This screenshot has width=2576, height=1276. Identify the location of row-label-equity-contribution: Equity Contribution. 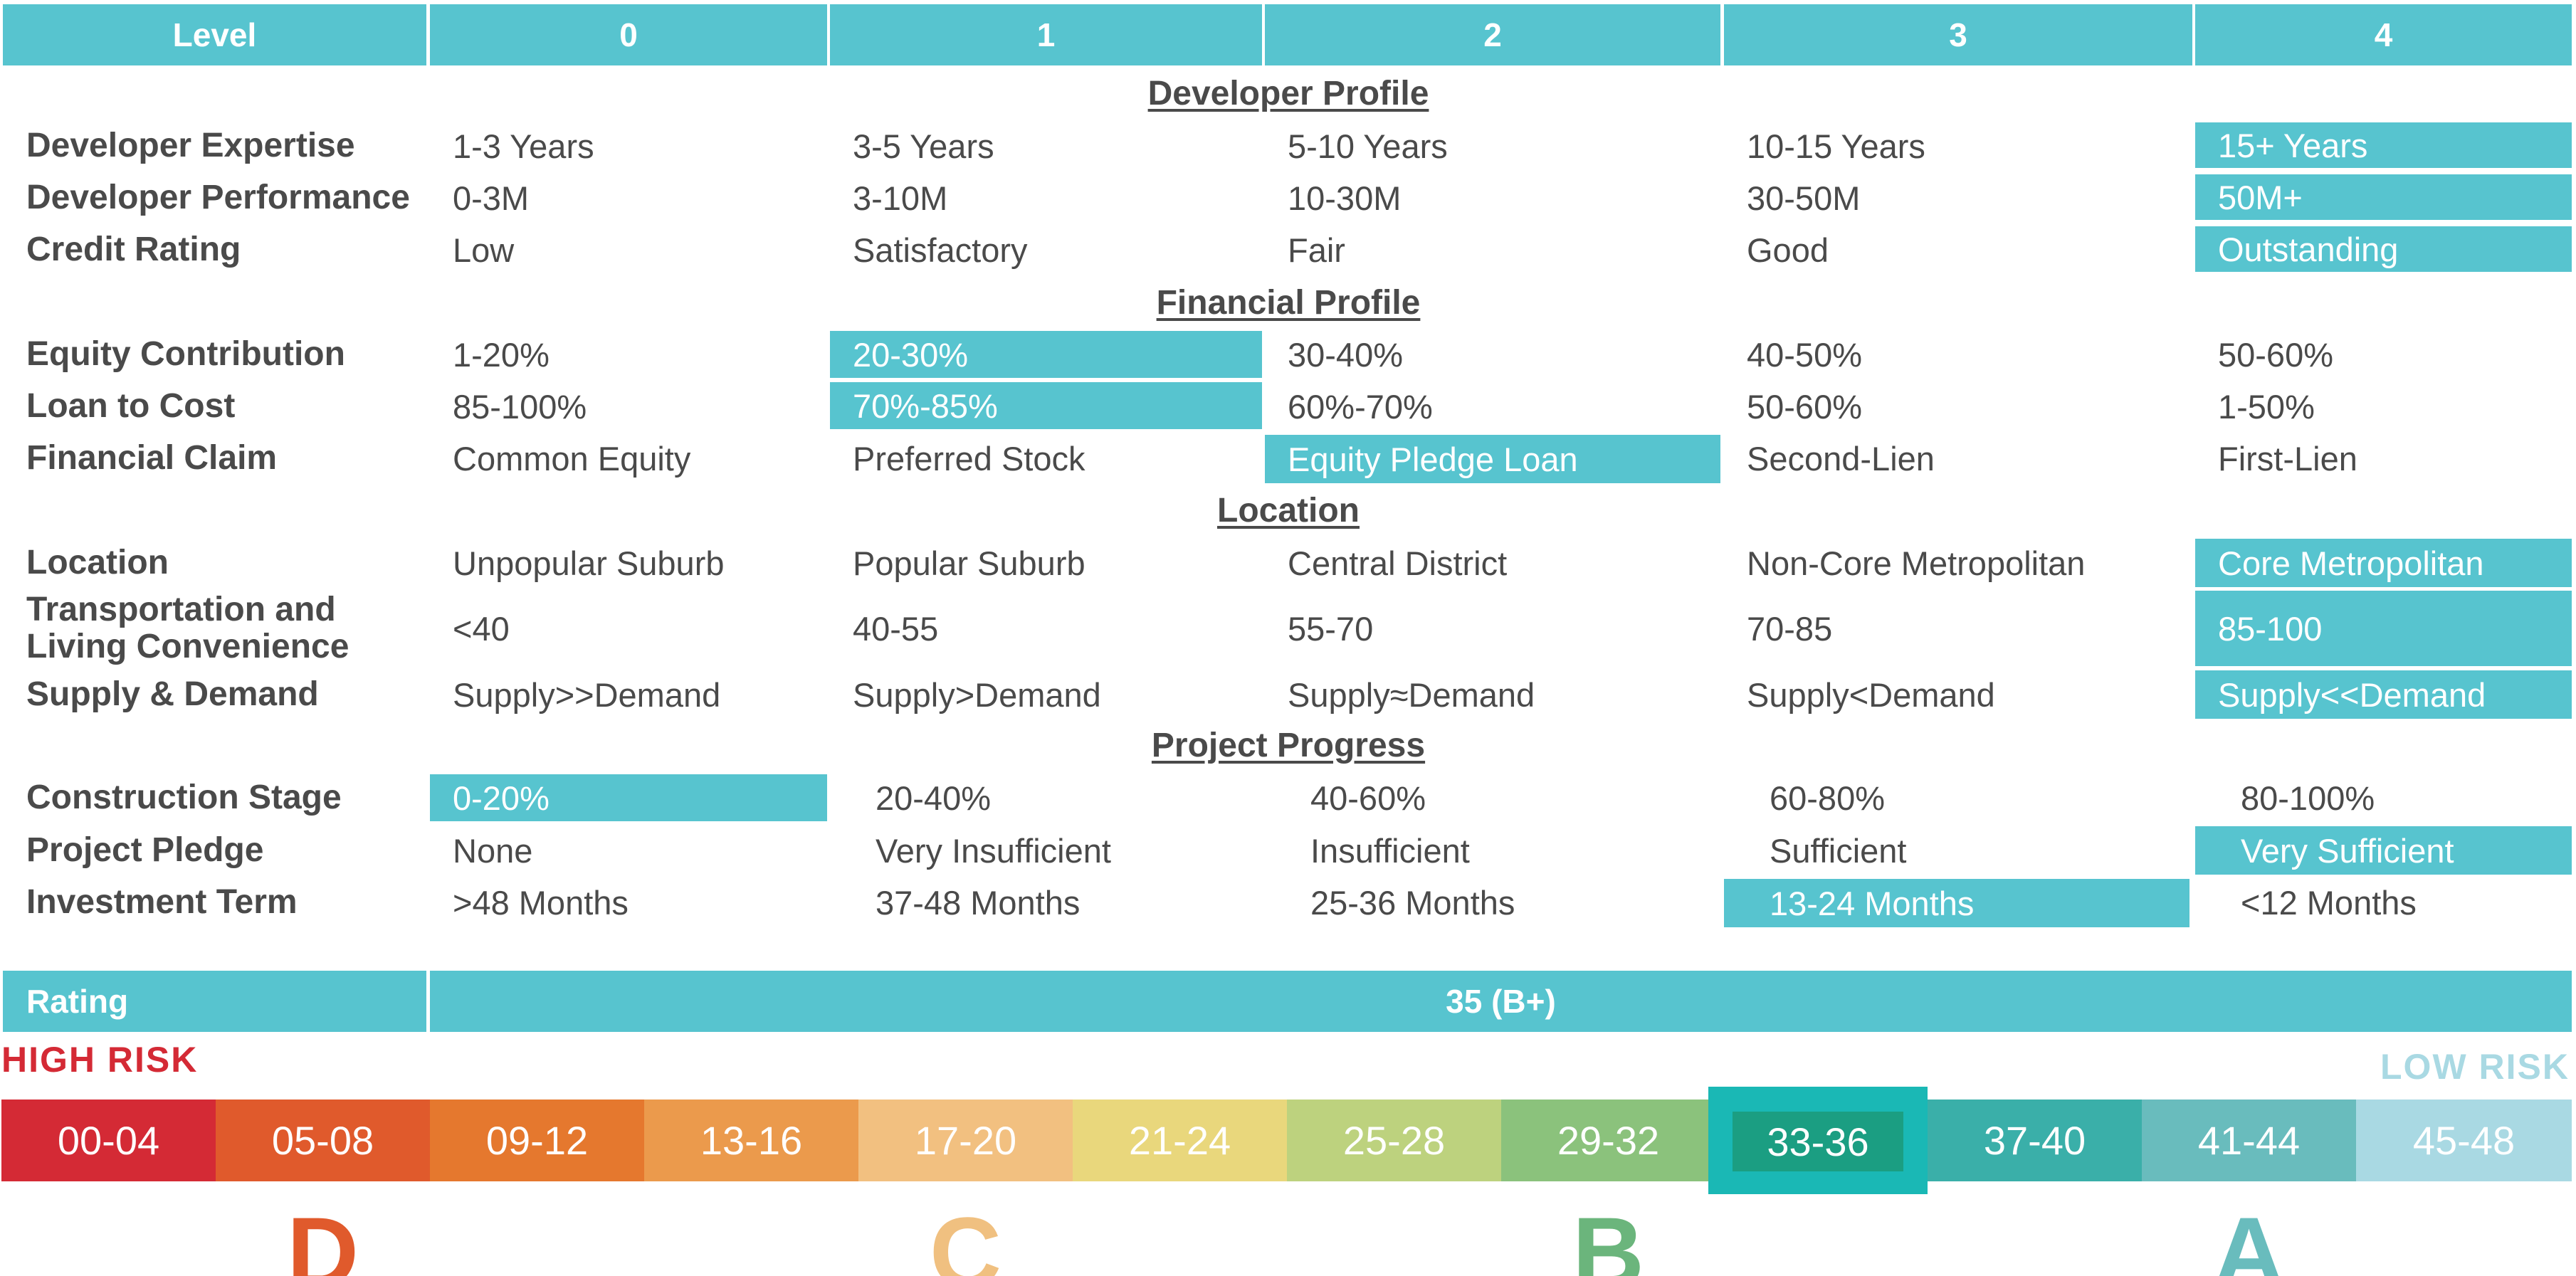
(185, 354).